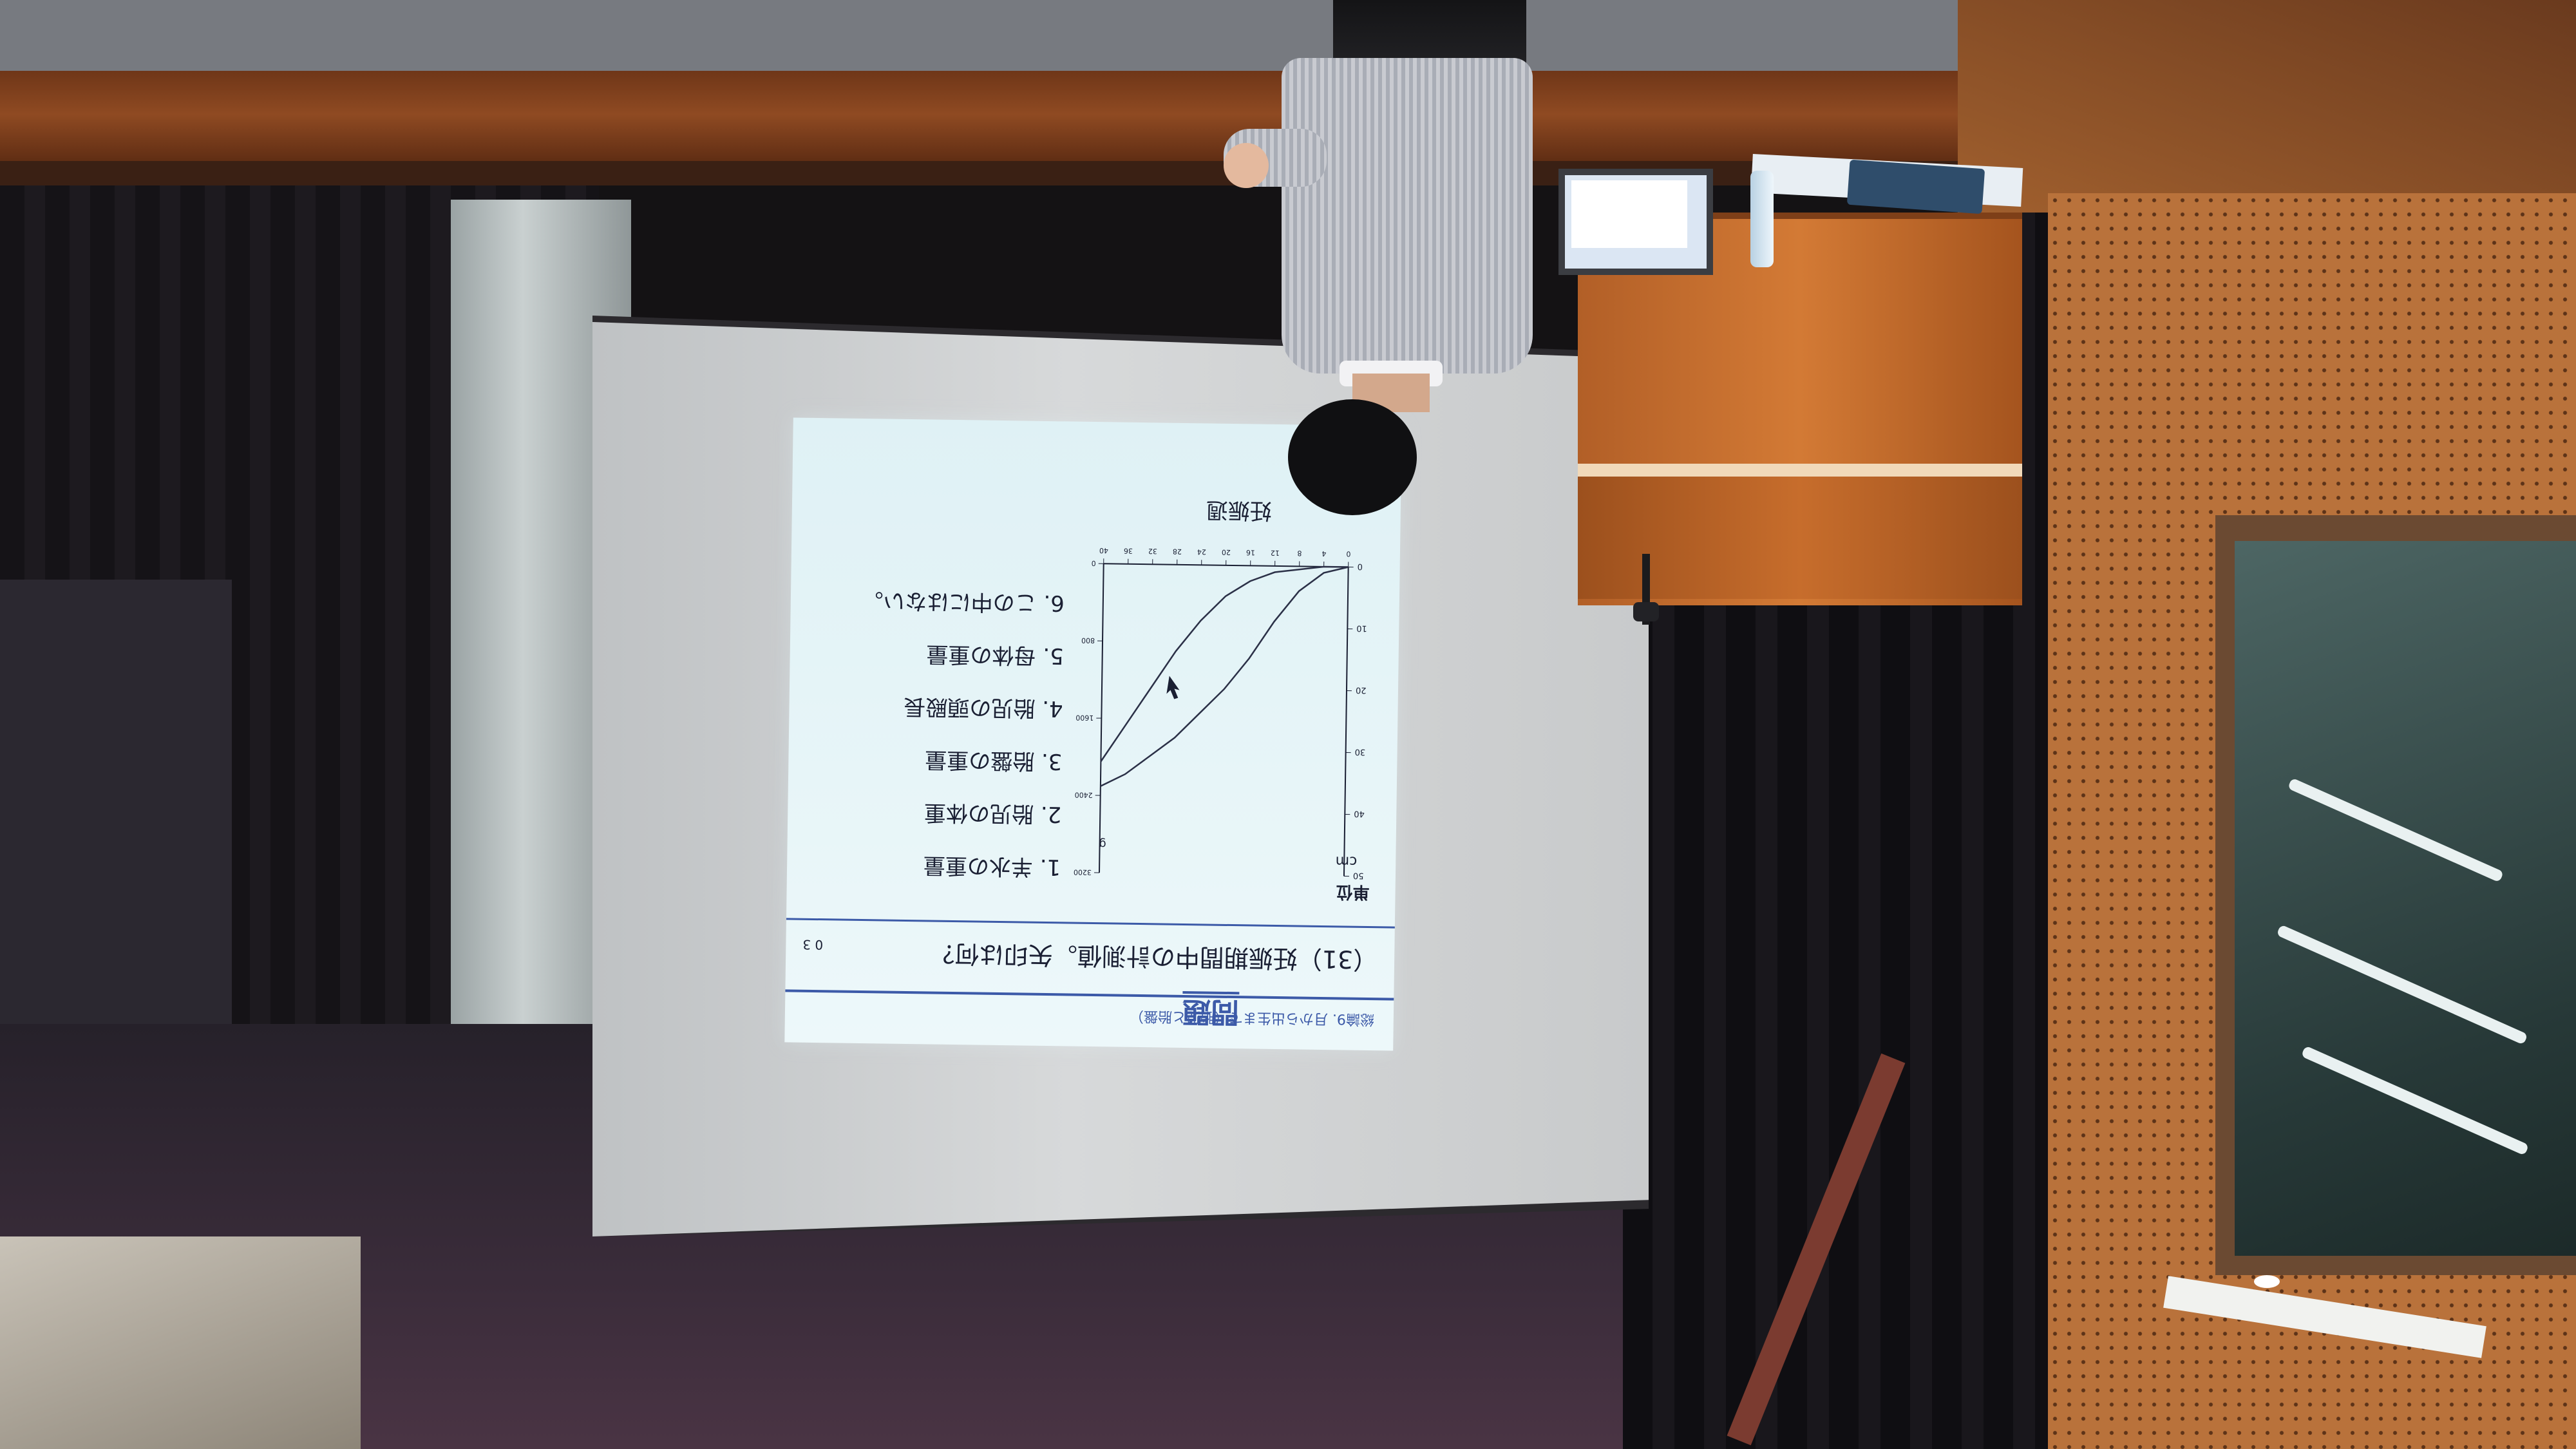  Describe the element at coordinates (2267, 1282) in the screenshot. I see `small-light` at that location.